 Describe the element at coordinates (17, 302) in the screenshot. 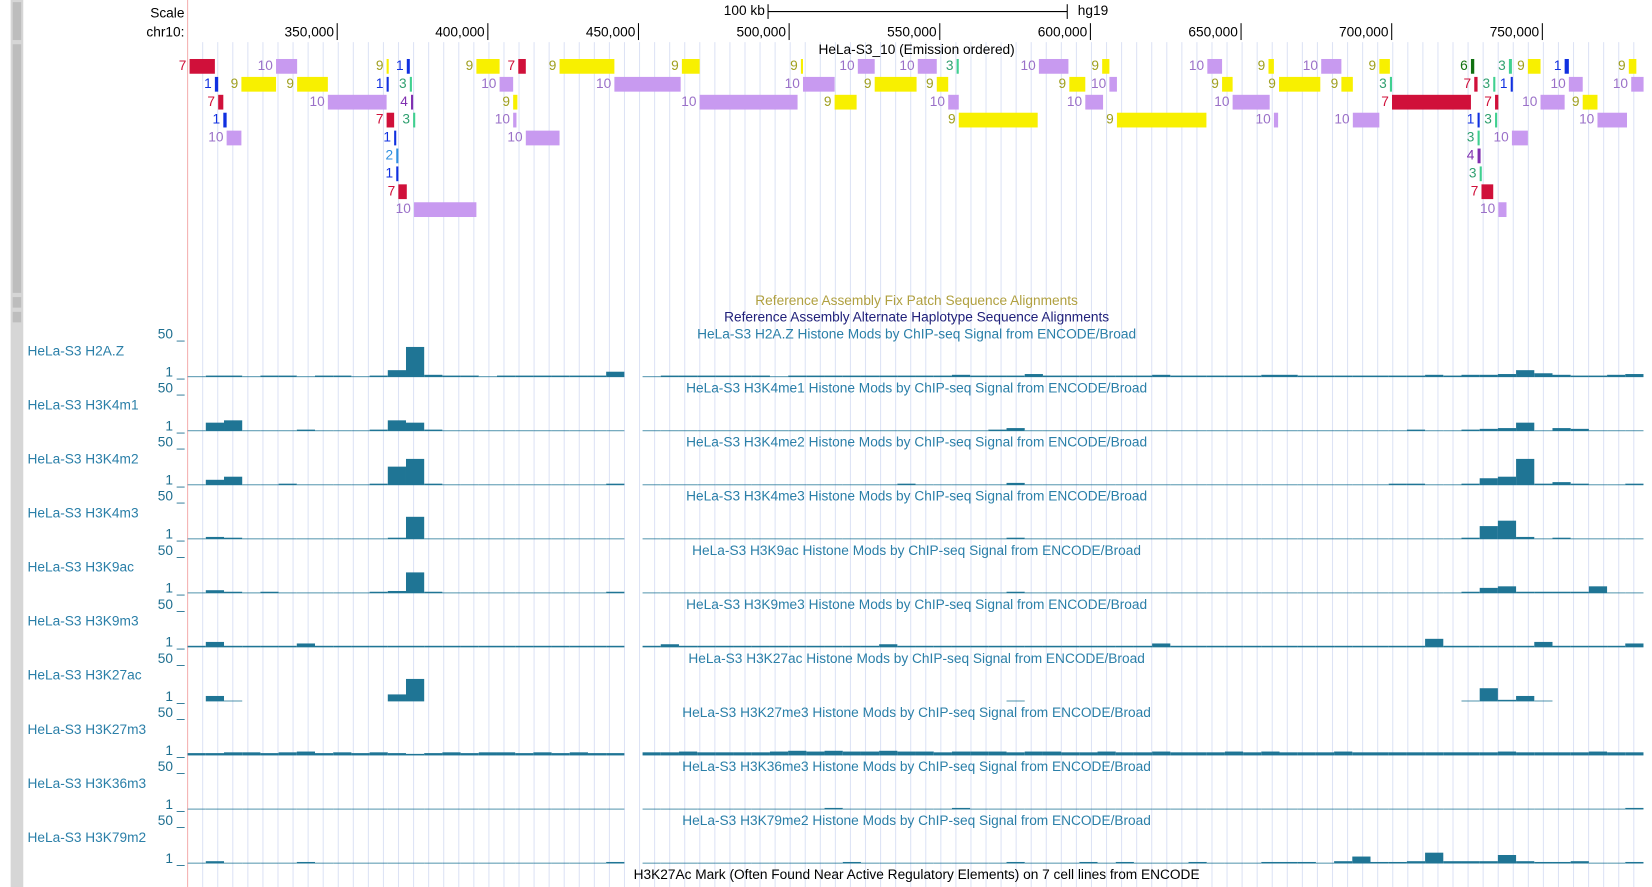

I see `patch-handle` at that location.